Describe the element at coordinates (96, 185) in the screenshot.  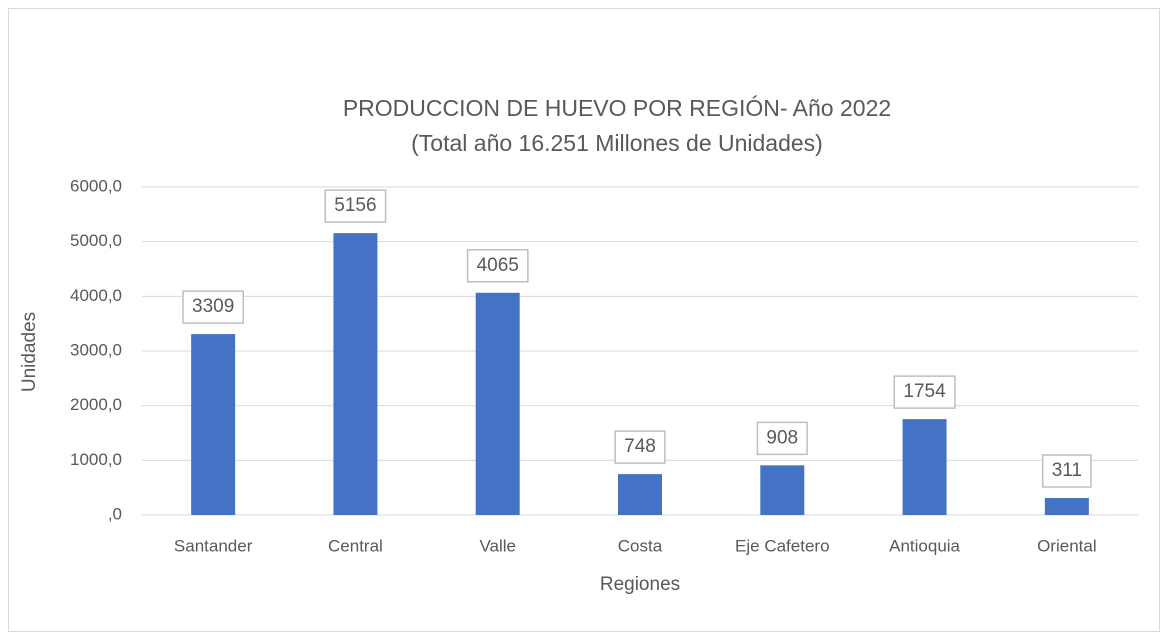
I see `y-tick-label: 6000,0` at that location.